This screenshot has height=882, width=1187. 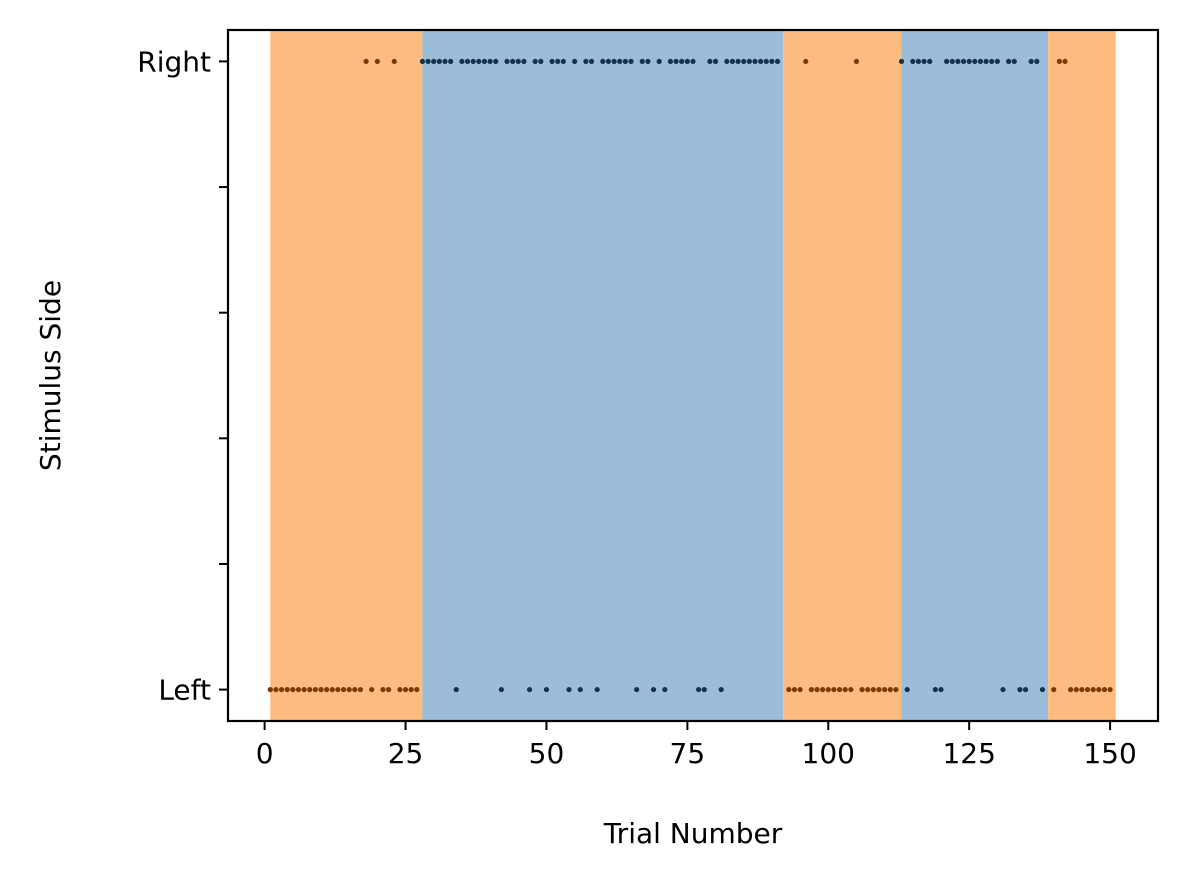 What do you see at coordinates (828, 753) in the screenshot?
I see `x-tick-label: 100` at bounding box center [828, 753].